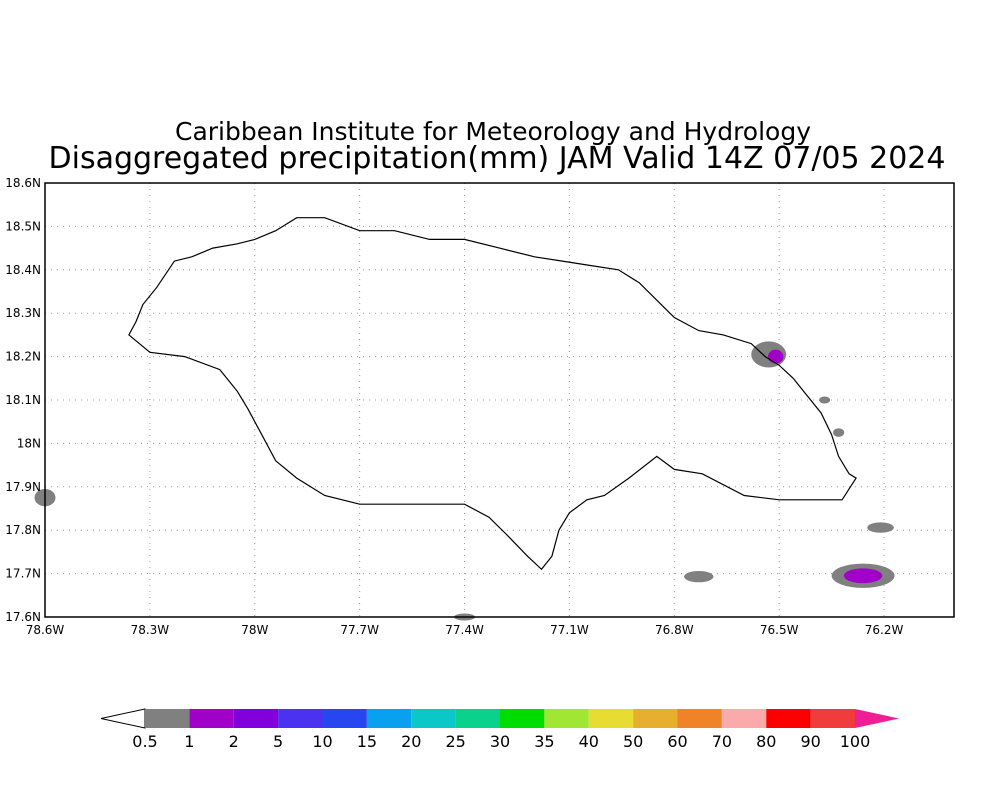 The height and width of the screenshot is (800, 1000). Describe the element at coordinates (877, 718) in the screenshot. I see `colorbar-high-arrow` at that location.